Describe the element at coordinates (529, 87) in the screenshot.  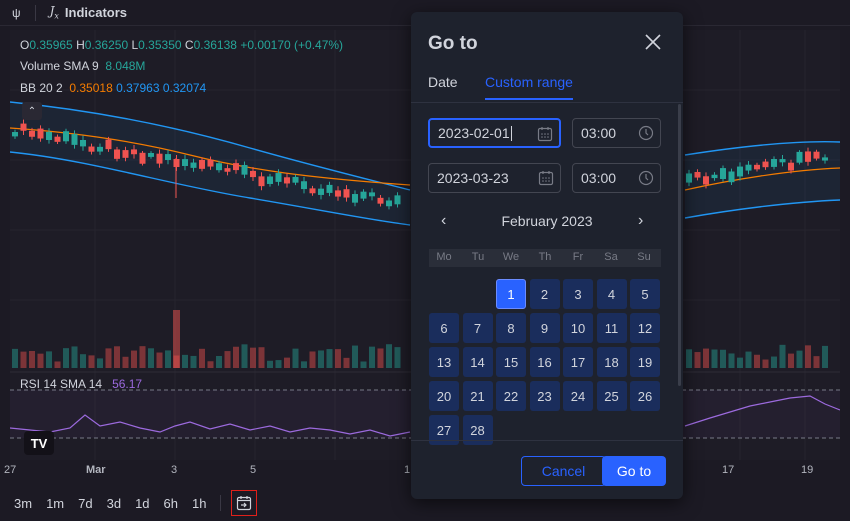
I see `tab-custom-range: Custom range` at that location.